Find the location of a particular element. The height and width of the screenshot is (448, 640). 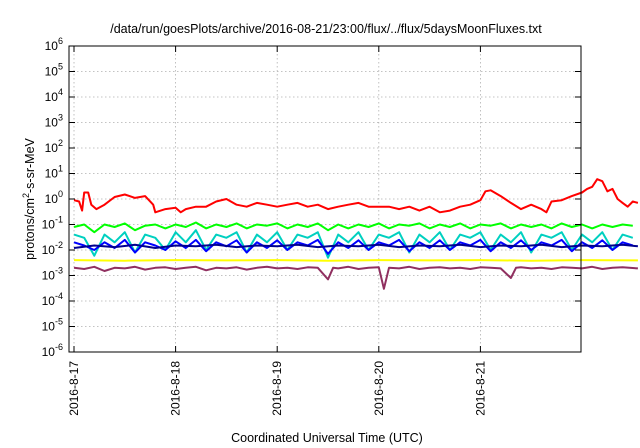

x-tick-label: 2016-8-18 is located at coordinates (176, 388).